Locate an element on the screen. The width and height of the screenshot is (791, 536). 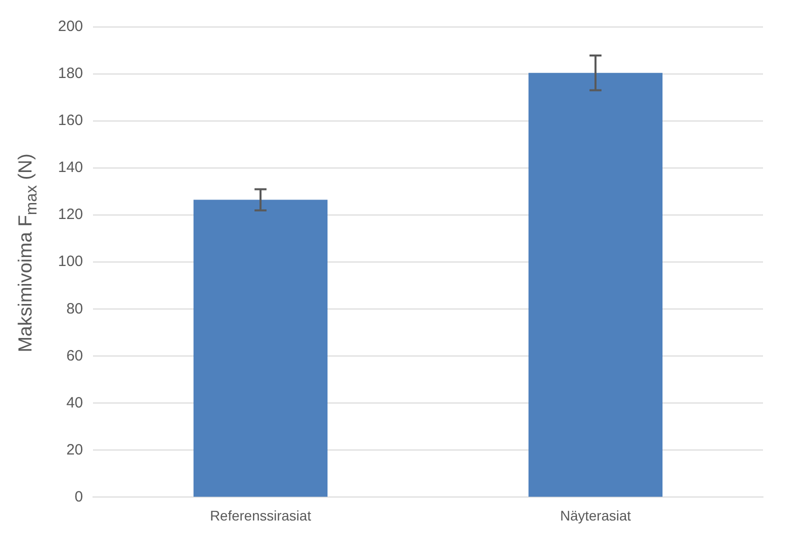
y-tick-label: 20 is located at coordinates (75, 449).